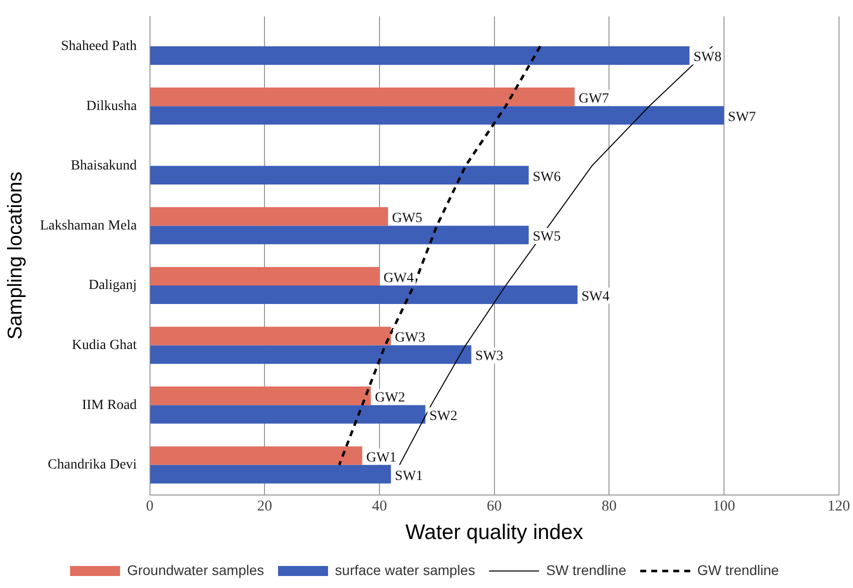 The image size is (853, 588). Describe the element at coordinates (112, 106) in the screenshot. I see `y-tick-label: Dilkusha` at that location.